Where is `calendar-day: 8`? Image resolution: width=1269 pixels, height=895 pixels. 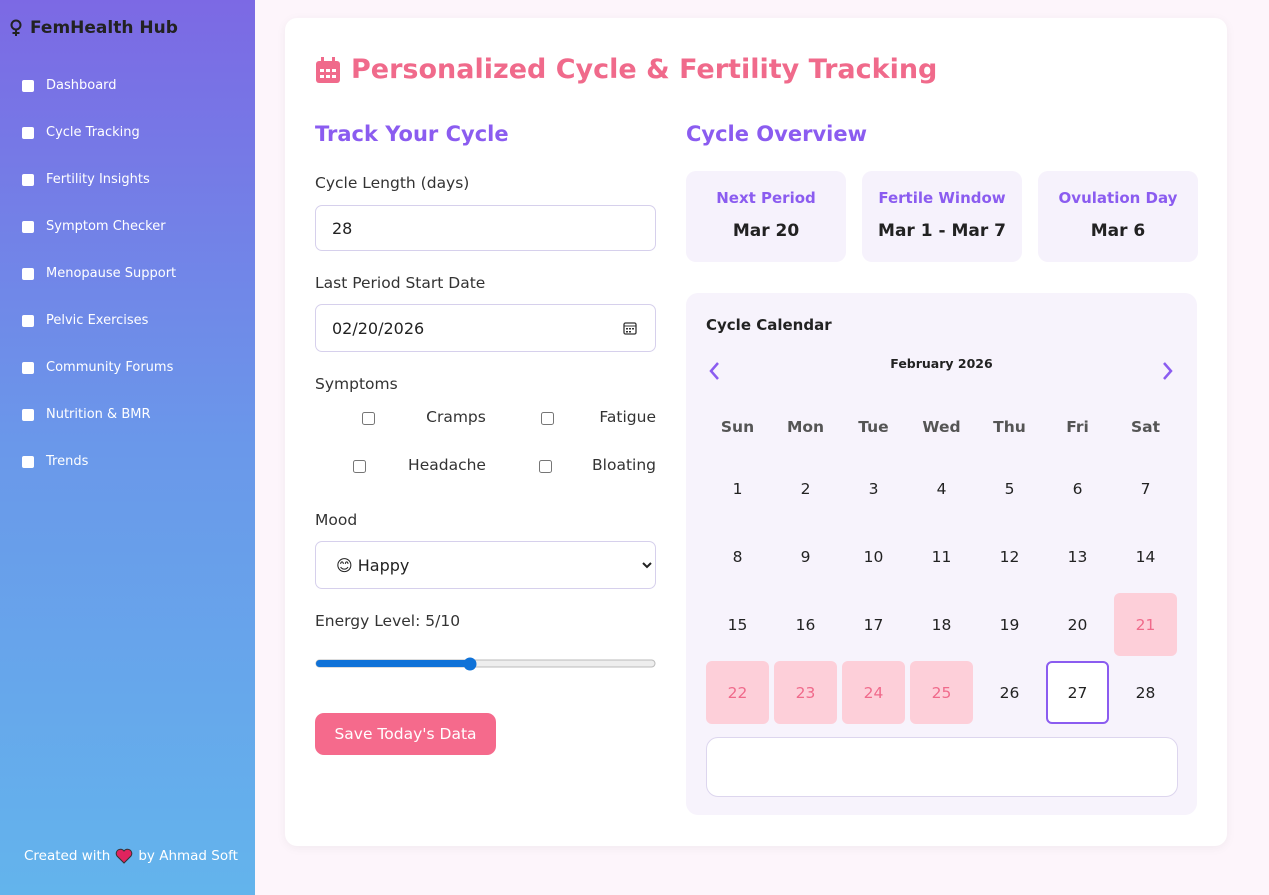
calendar-day: 8 is located at coordinates (737, 556).